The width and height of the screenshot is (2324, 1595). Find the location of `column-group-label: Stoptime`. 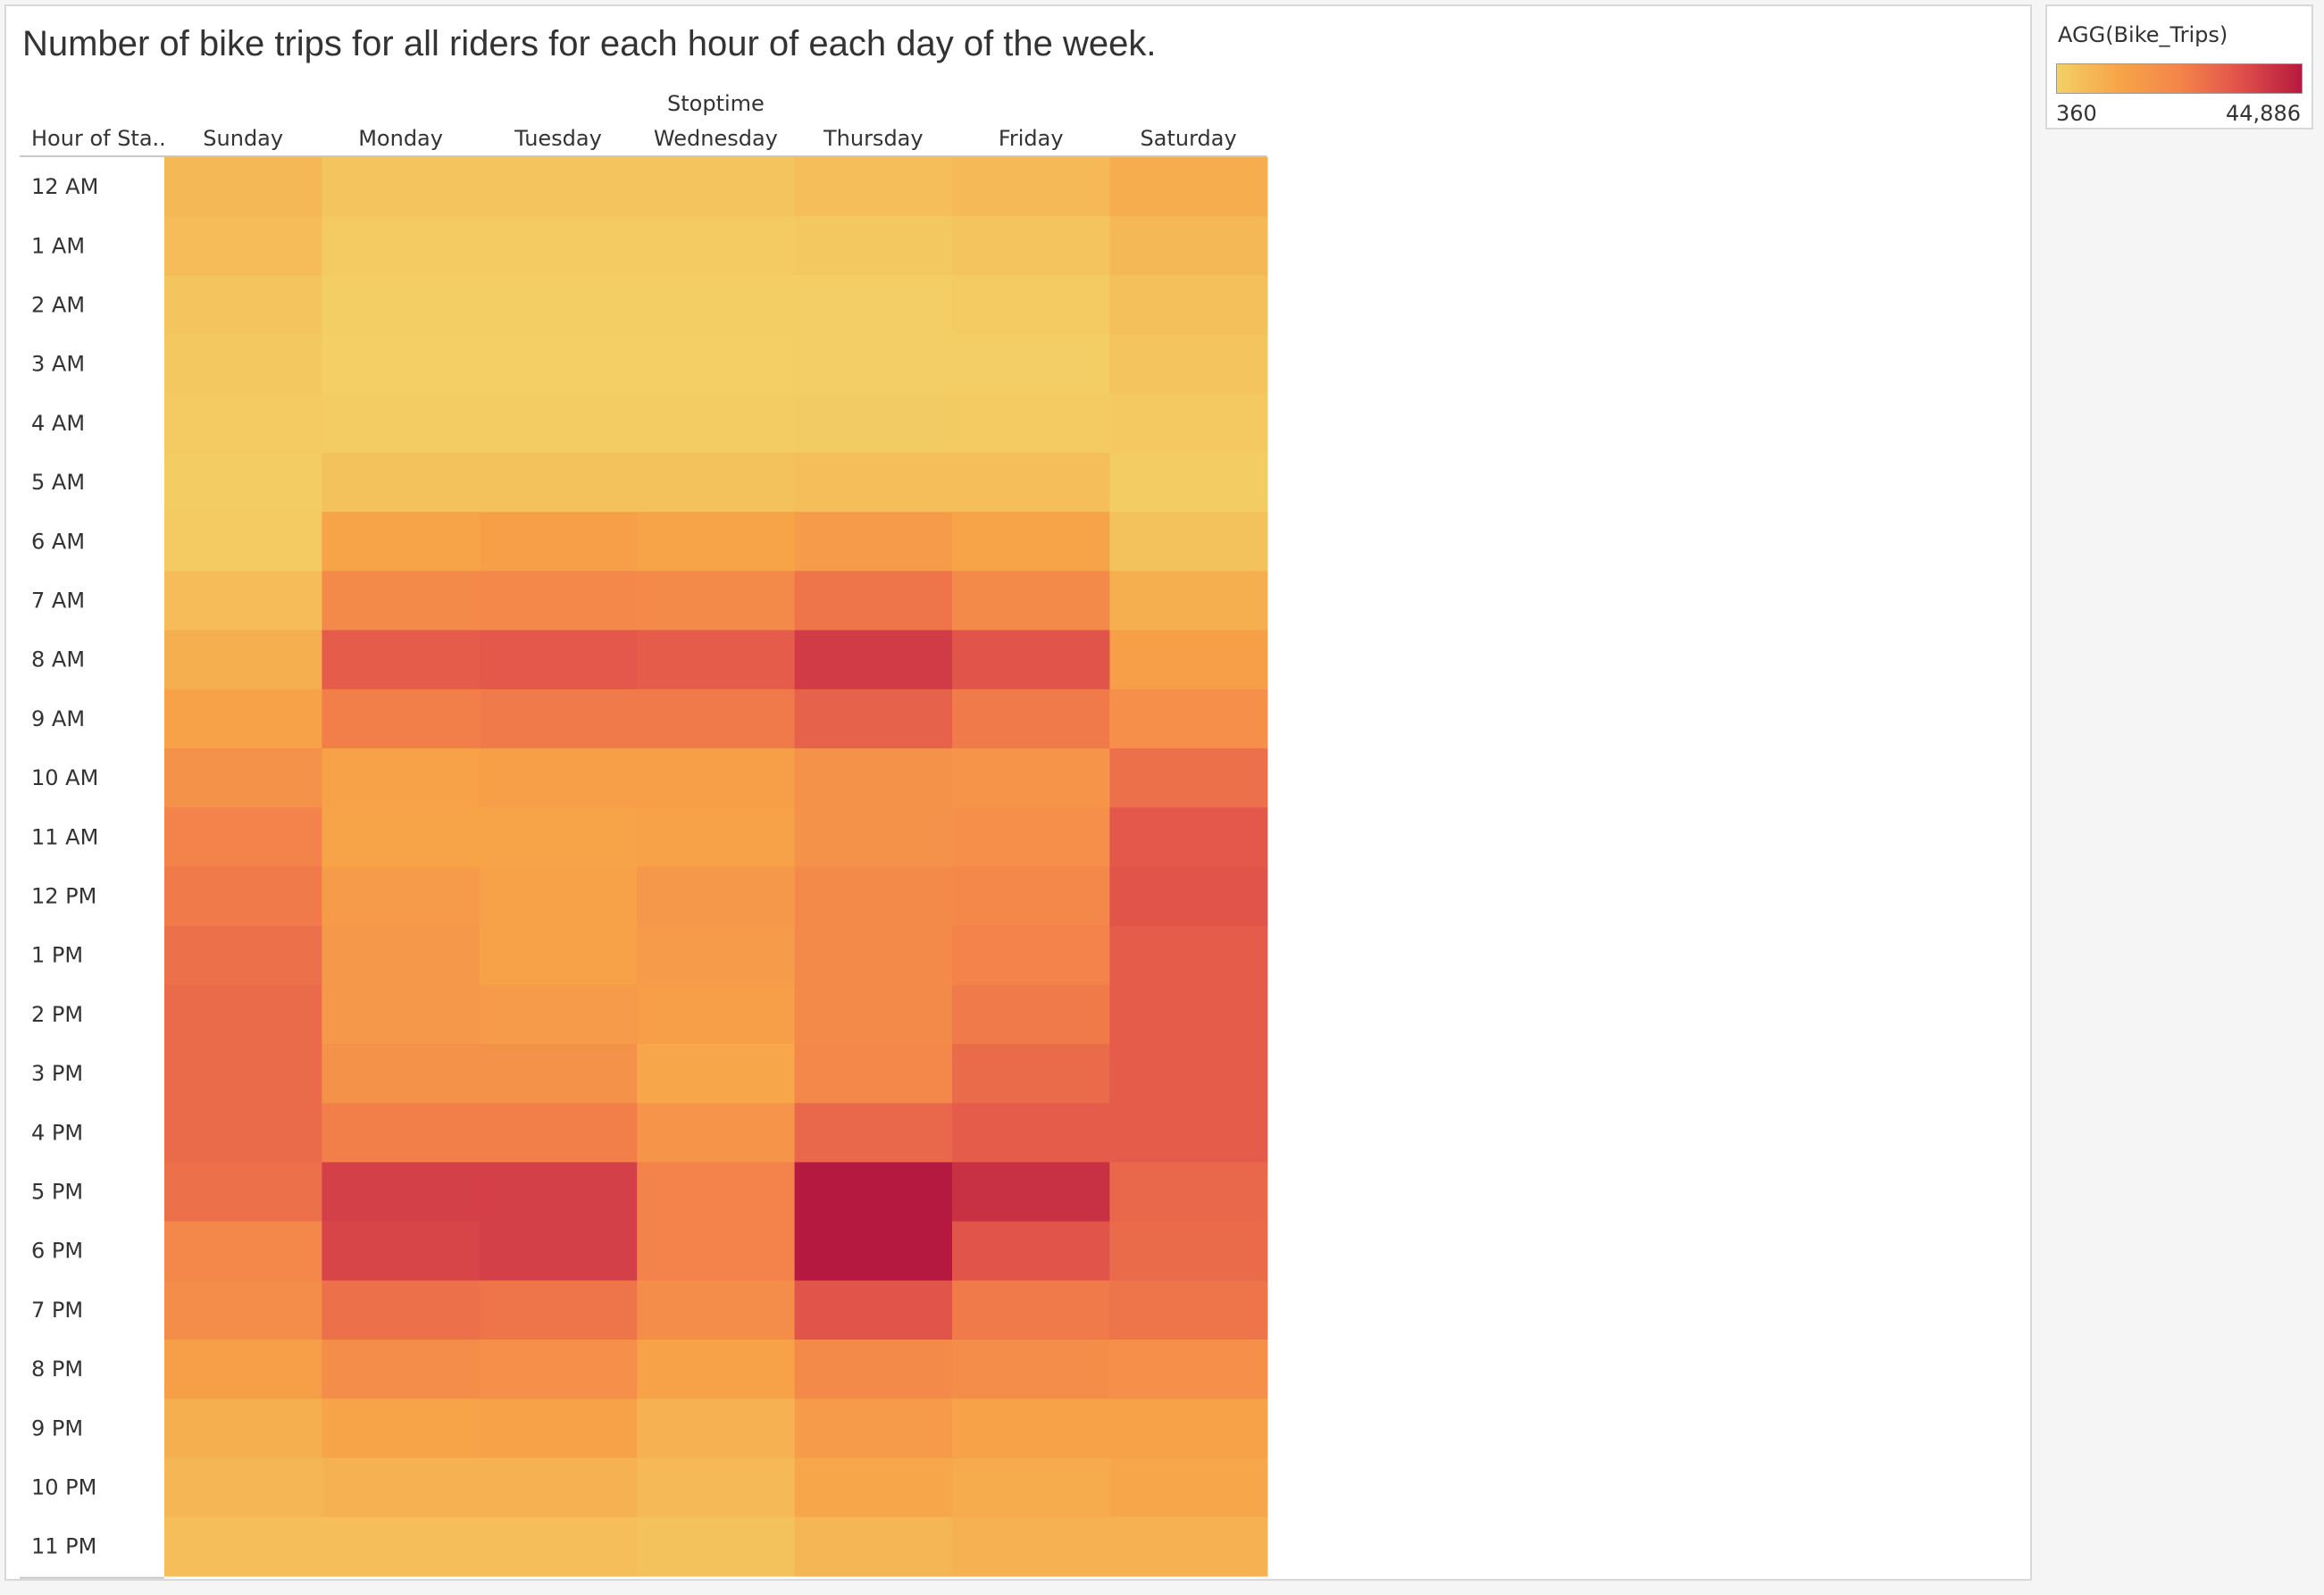

column-group-label: Stoptime is located at coordinates (716, 103).